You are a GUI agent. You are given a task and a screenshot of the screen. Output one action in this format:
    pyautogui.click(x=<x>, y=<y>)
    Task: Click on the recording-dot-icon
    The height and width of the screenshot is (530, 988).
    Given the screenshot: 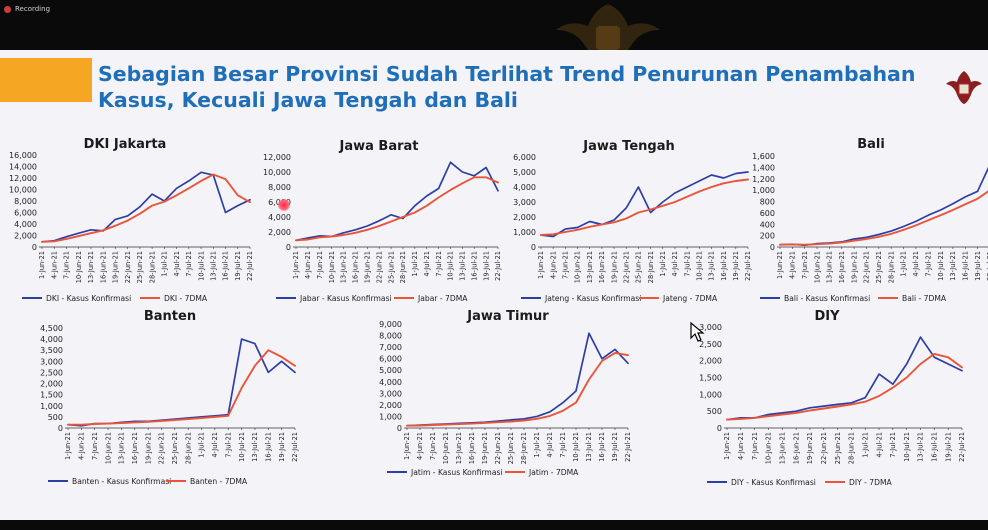 What is the action you would take?
    pyautogui.click(x=7, y=9)
    